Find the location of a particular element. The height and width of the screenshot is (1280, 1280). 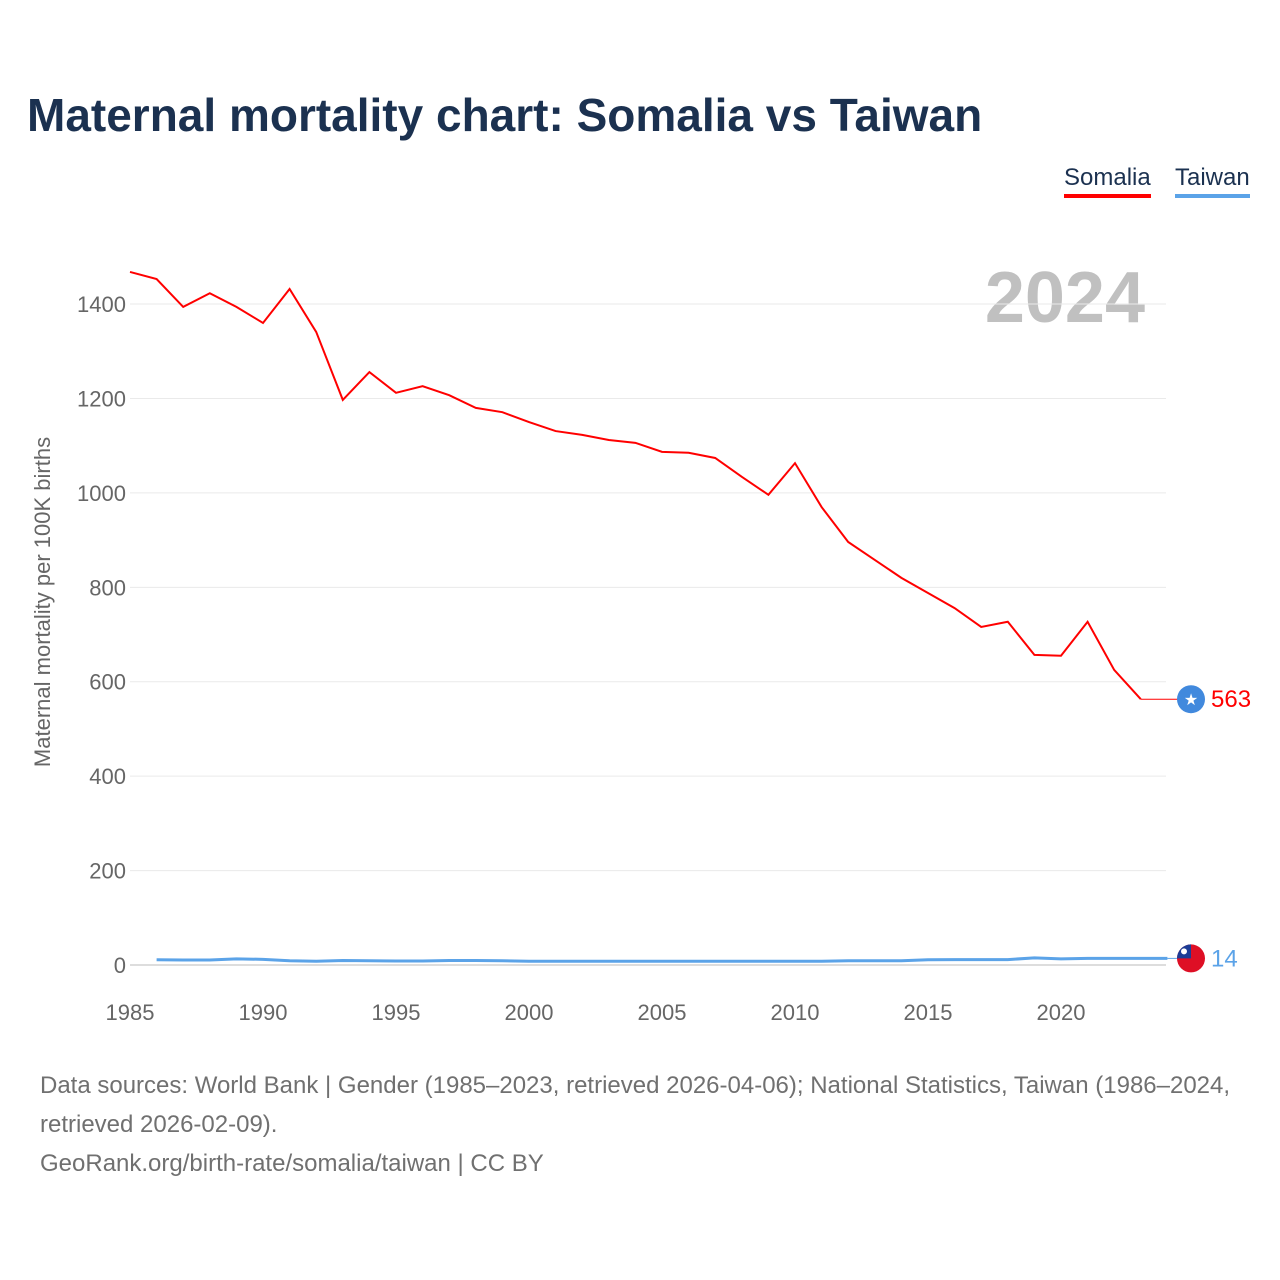

x-tick-label: 2015 is located at coordinates (928, 1012).